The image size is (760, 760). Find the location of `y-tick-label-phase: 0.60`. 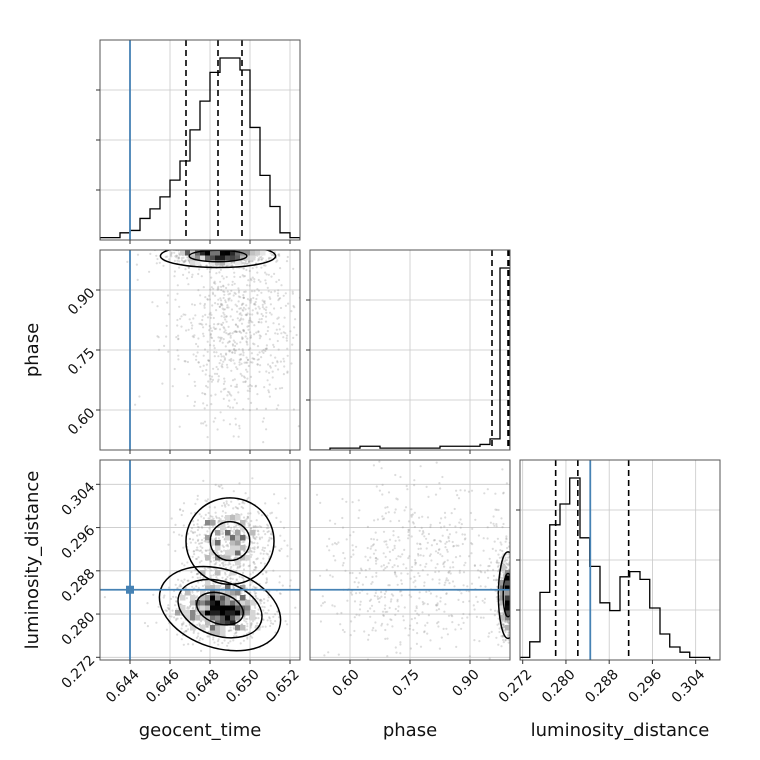

y-tick-label-phase: 0.60 is located at coordinates (81, 421).